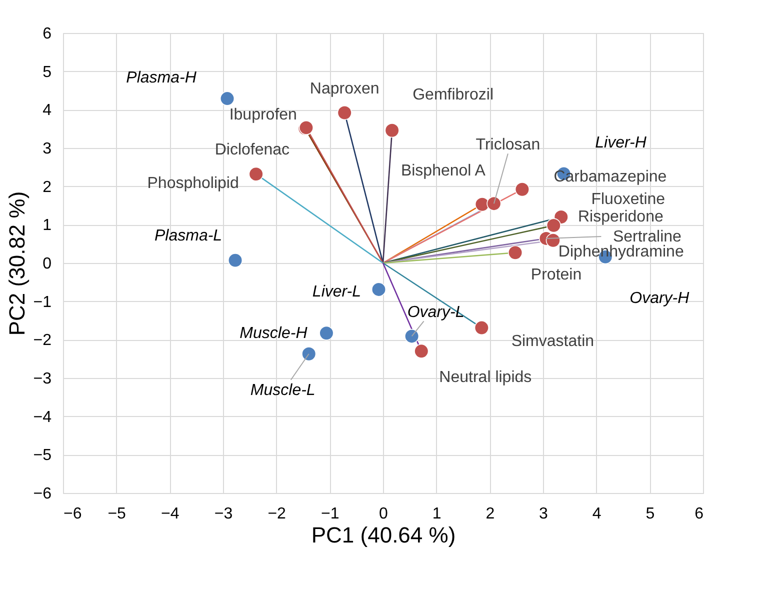  What do you see at coordinates (42, 455) in the screenshot?
I see `y-tick-label: −5` at bounding box center [42, 455].